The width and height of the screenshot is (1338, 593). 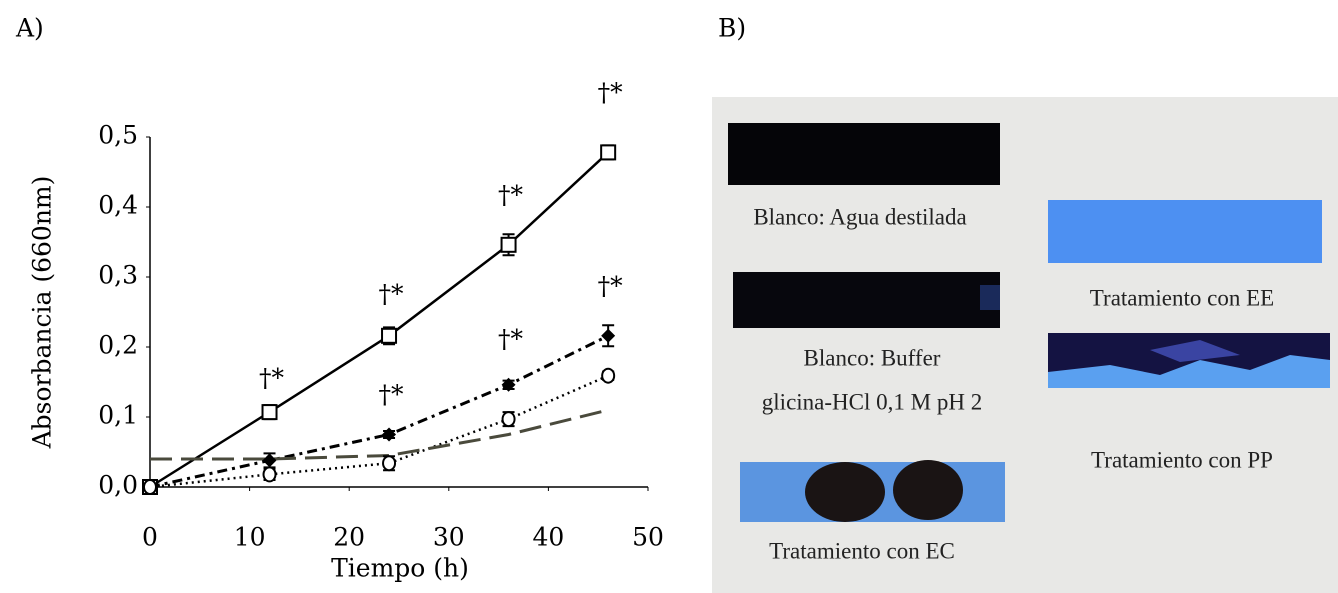 What do you see at coordinates (349, 537) in the screenshot?
I see `x-tick-label: 20` at bounding box center [349, 537].